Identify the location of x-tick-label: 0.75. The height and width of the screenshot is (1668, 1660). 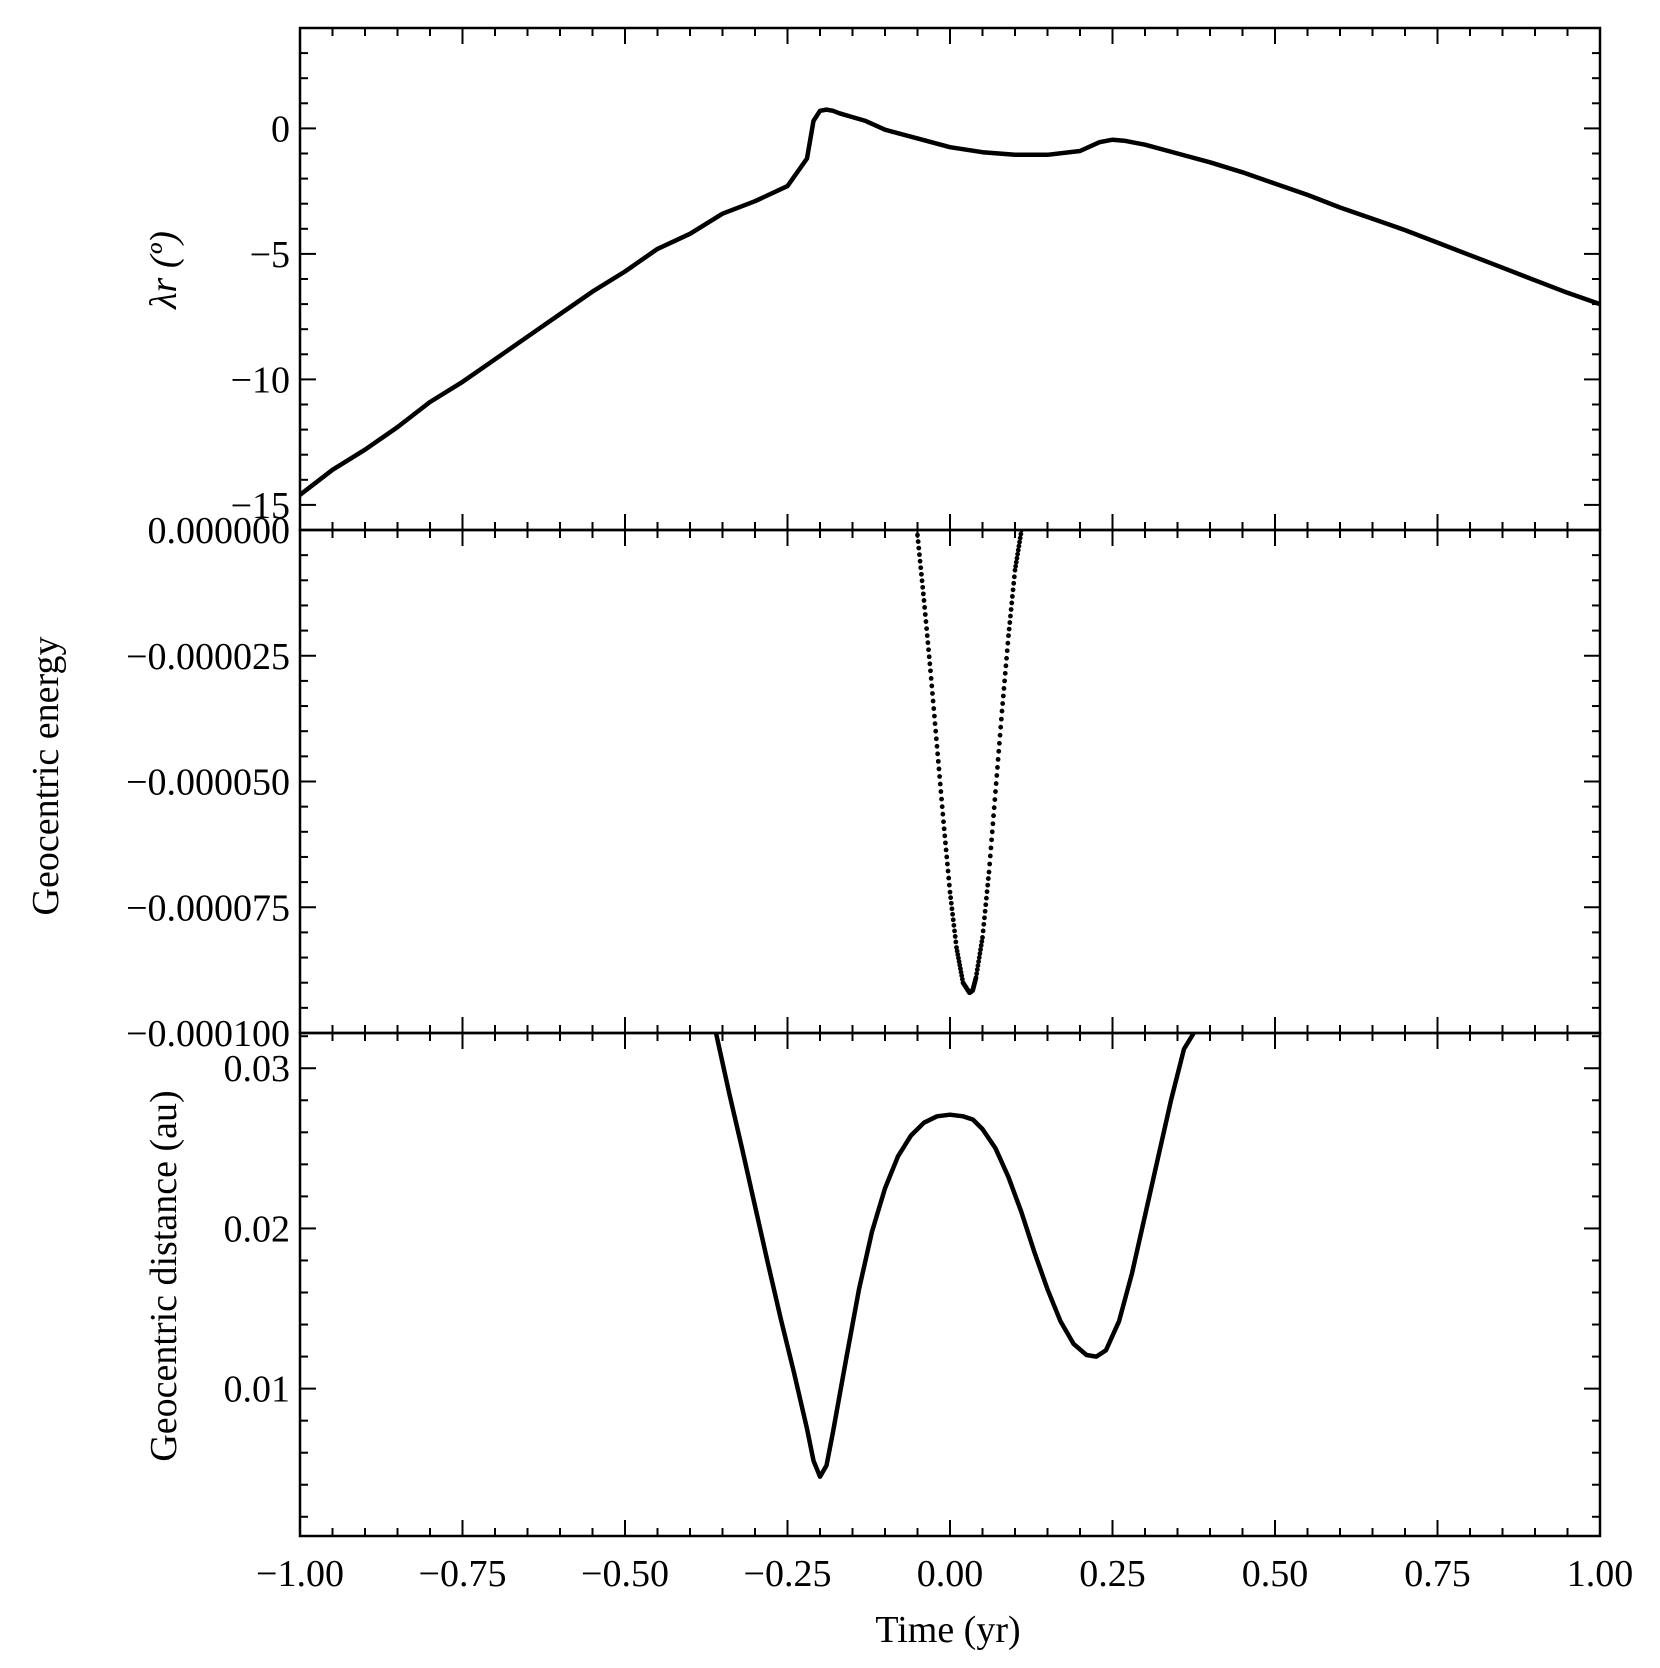
(1437, 1574).